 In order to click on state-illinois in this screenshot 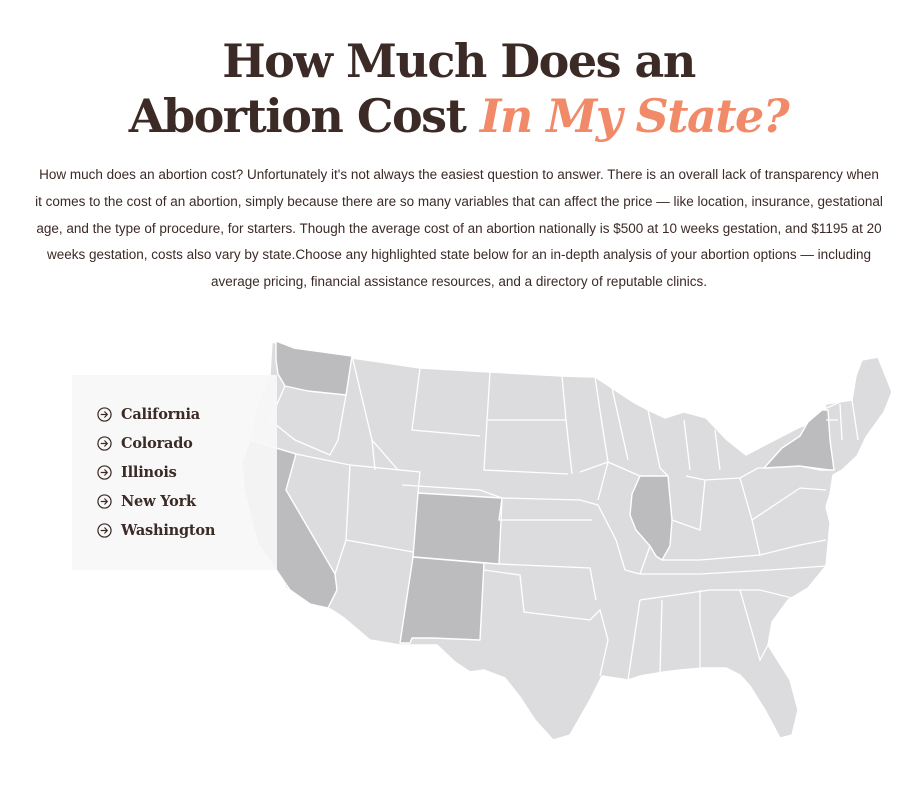, I will do `click(651, 518)`.